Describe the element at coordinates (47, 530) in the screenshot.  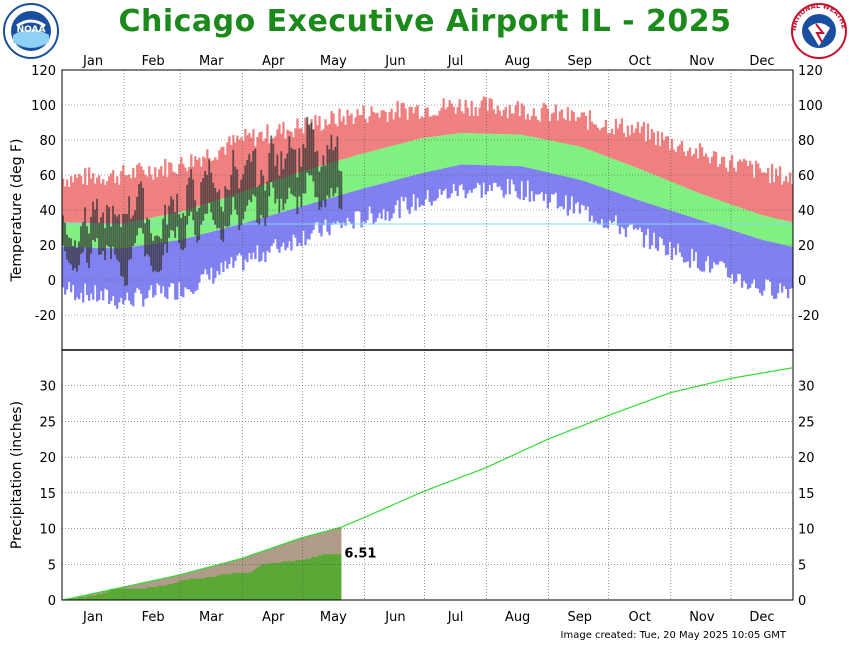
I see `precip-tick-label-left: 10` at that location.